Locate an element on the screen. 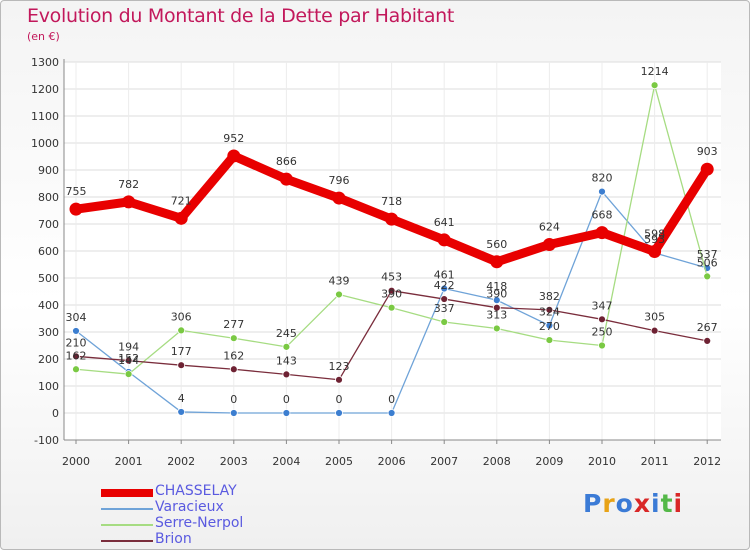 Image resolution: width=750 pixels, height=550 pixels. data-label-brion: 210 is located at coordinates (76, 342).